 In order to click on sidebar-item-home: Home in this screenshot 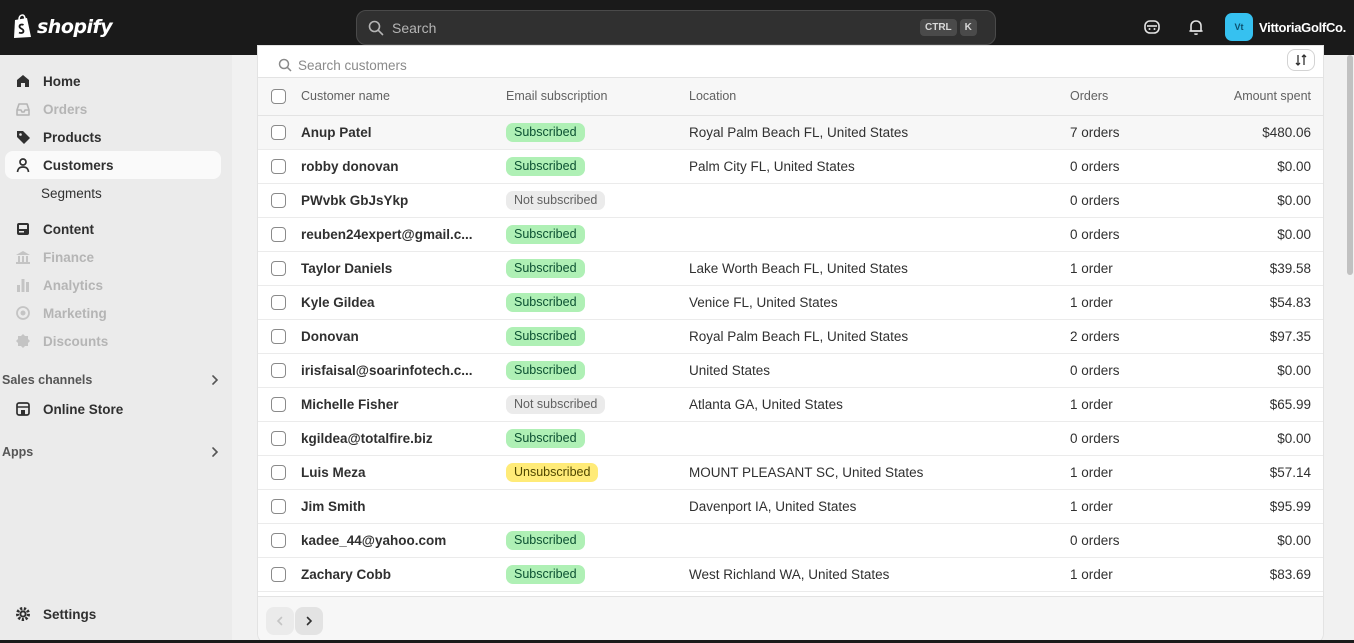, I will do `click(113, 81)`.